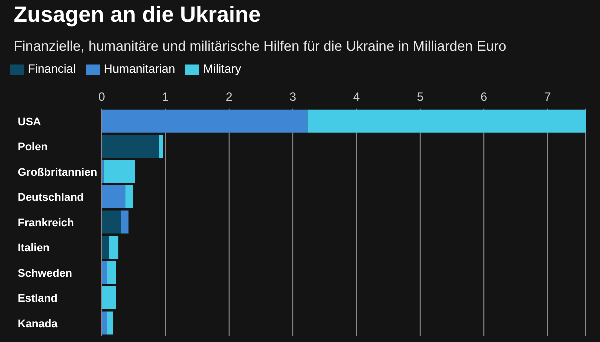 This screenshot has width=600, height=342. What do you see at coordinates (166, 97) in the screenshot?
I see `x-tick-label: 1` at bounding box center [166, 97].